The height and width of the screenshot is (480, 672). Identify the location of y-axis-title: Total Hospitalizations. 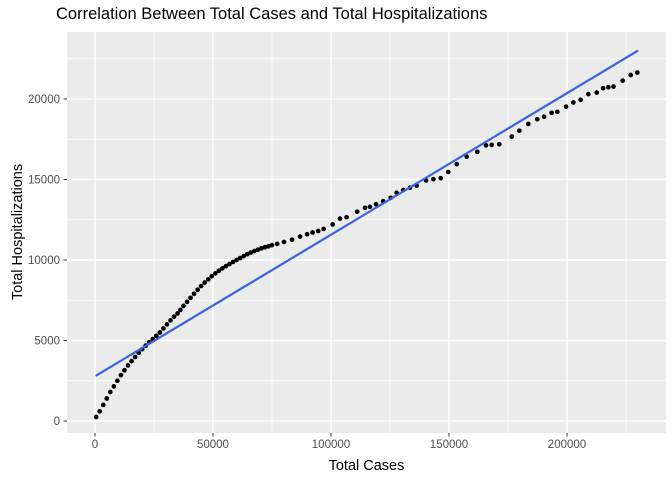
(18, 232).